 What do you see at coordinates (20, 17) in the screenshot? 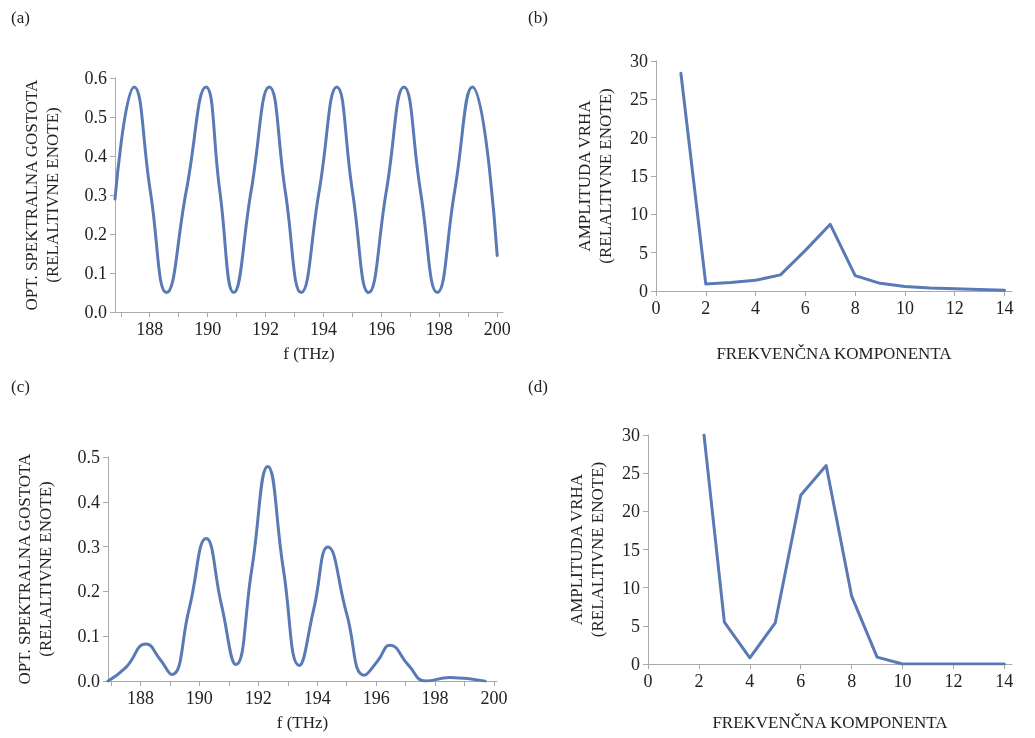
I see `chart-title: (a)` at bounding box center [20, 17].